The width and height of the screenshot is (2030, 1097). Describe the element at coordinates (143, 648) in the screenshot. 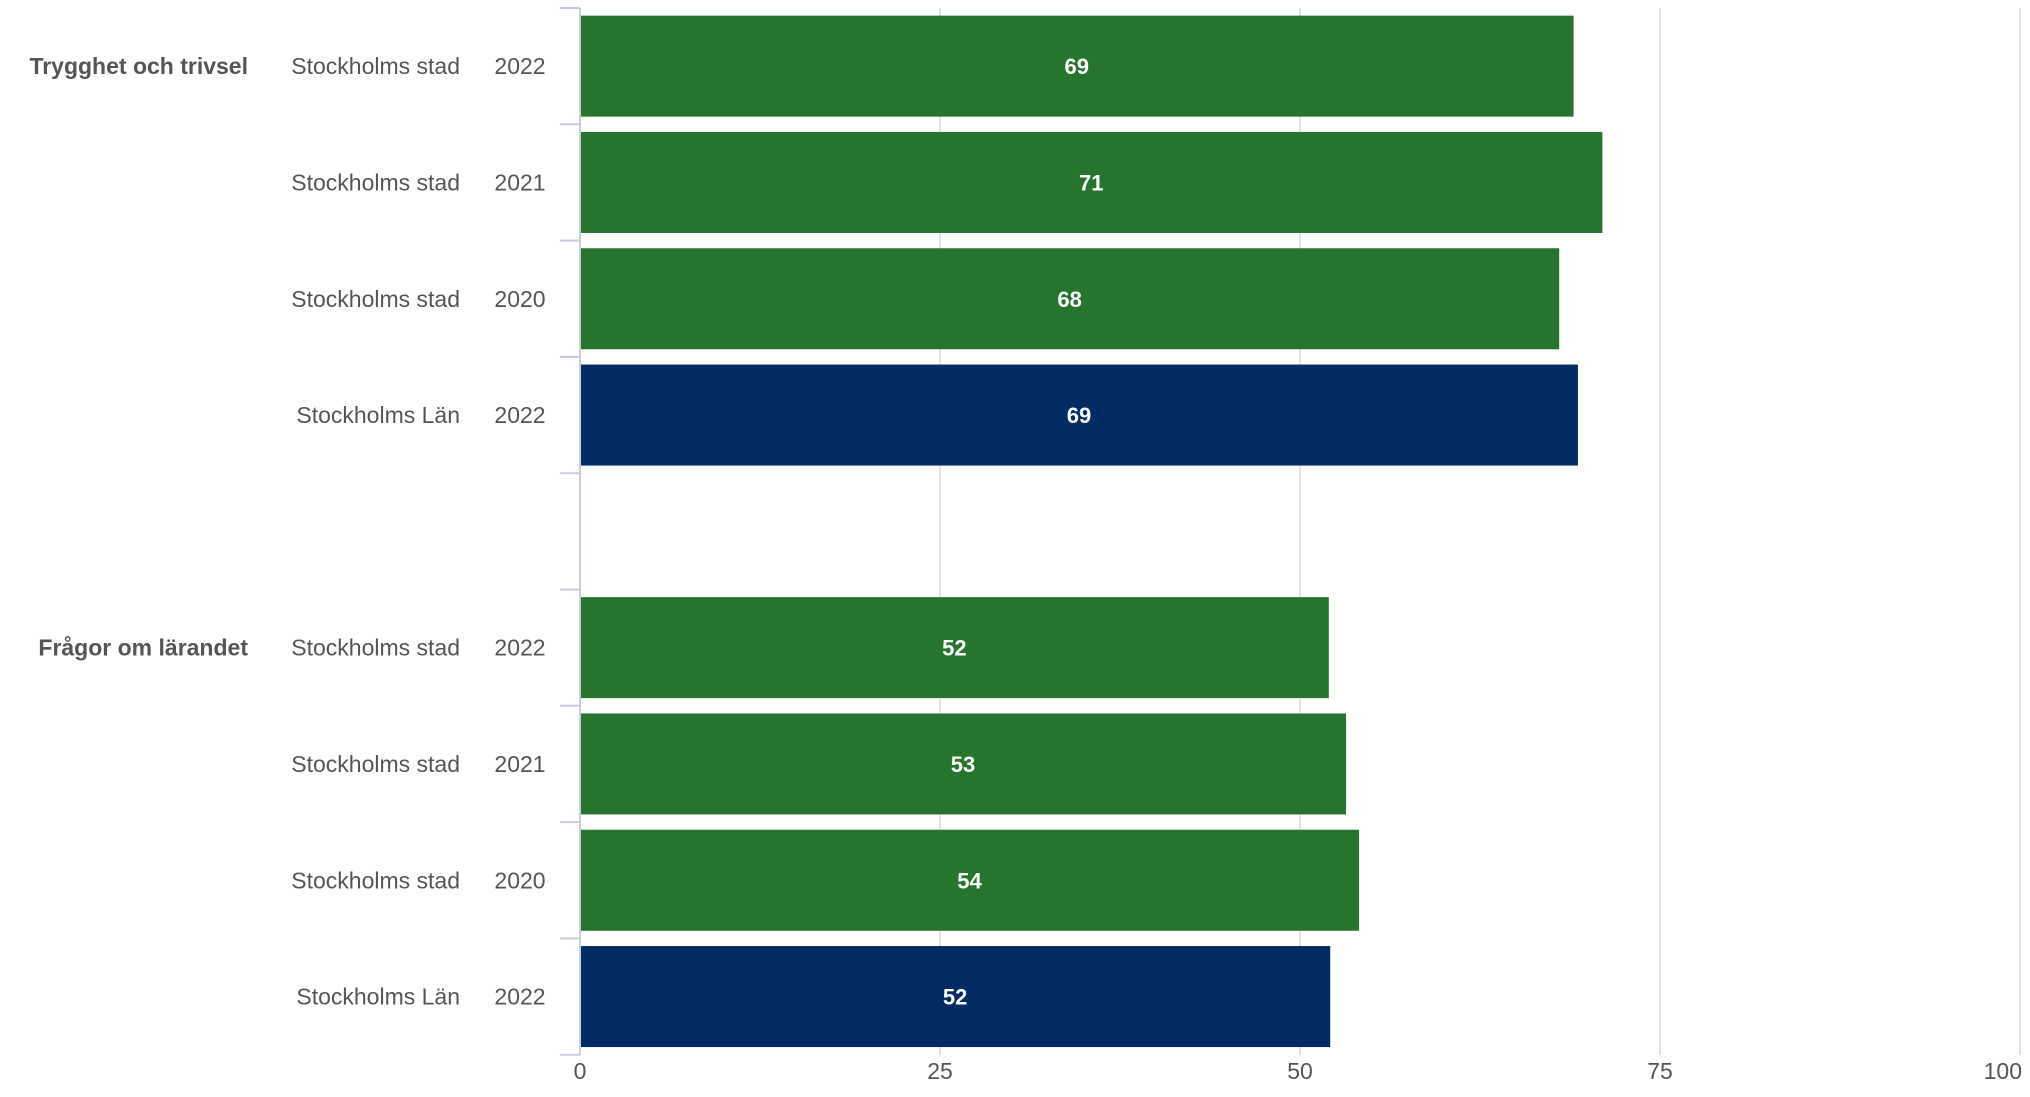

I see `group-label: Frågor om lärandet` at that location.